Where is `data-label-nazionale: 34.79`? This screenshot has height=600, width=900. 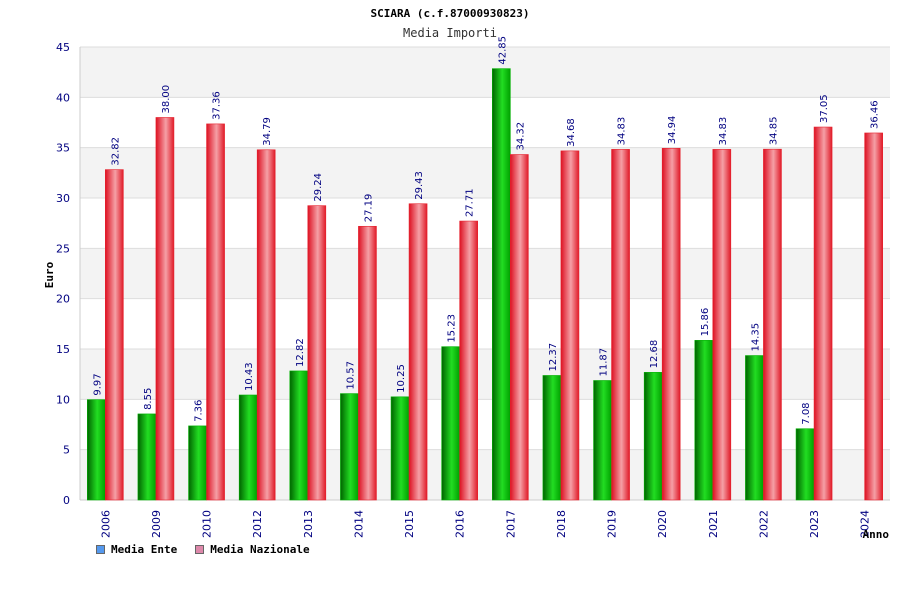 data-label-nazionale: 34.79 is located at coordinates (267, 131).